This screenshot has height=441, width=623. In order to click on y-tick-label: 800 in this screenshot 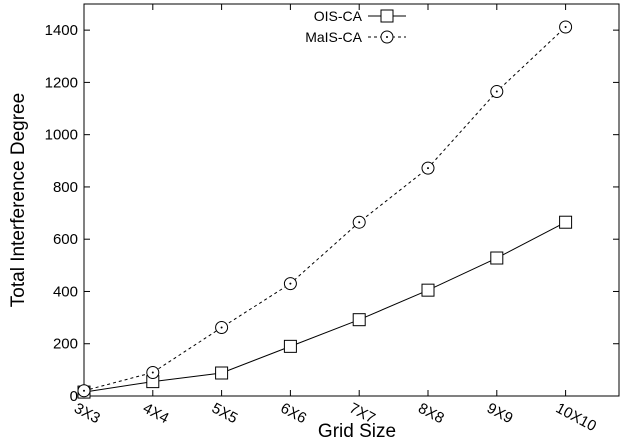, I will do `click(65, 187)`.